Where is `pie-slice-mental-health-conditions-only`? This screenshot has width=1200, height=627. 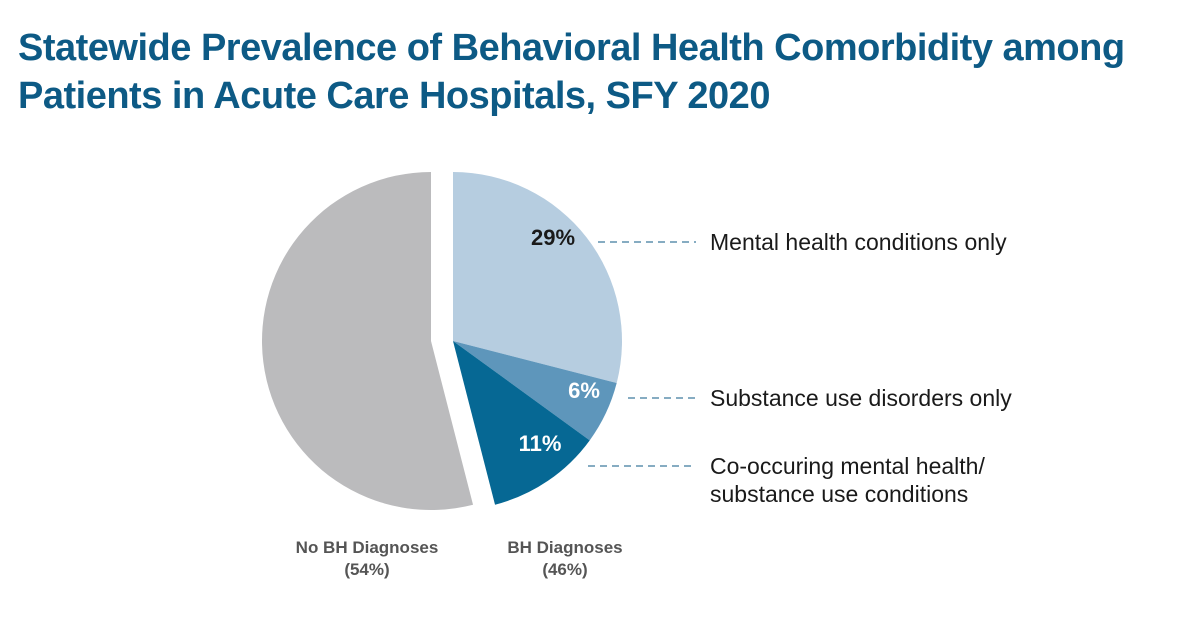
pie-slice-mental-health-conditions-only is located at coordinates (538, 278).